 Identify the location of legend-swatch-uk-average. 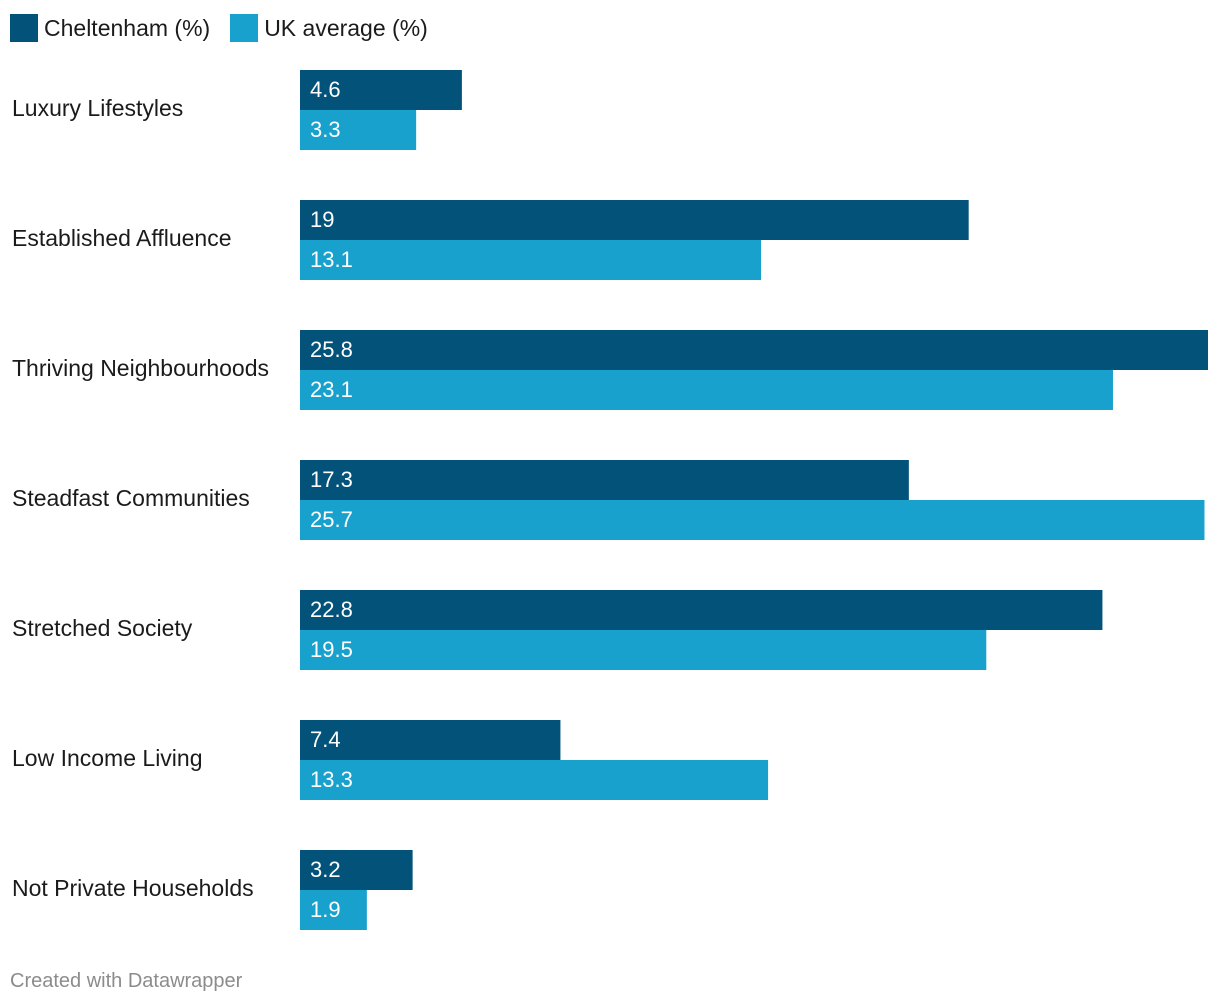
(244, 28).